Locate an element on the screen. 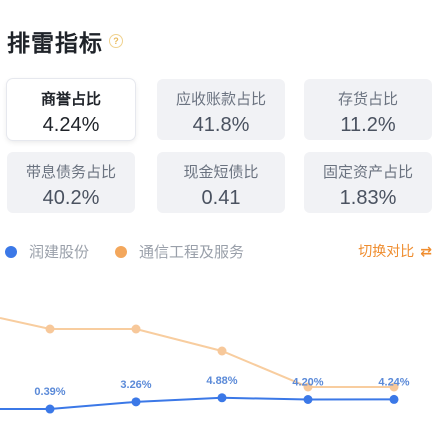 The height and width of the screenshot is (433, 446). legend-item-company: 润建股份 is located at coordinates (47, 251).